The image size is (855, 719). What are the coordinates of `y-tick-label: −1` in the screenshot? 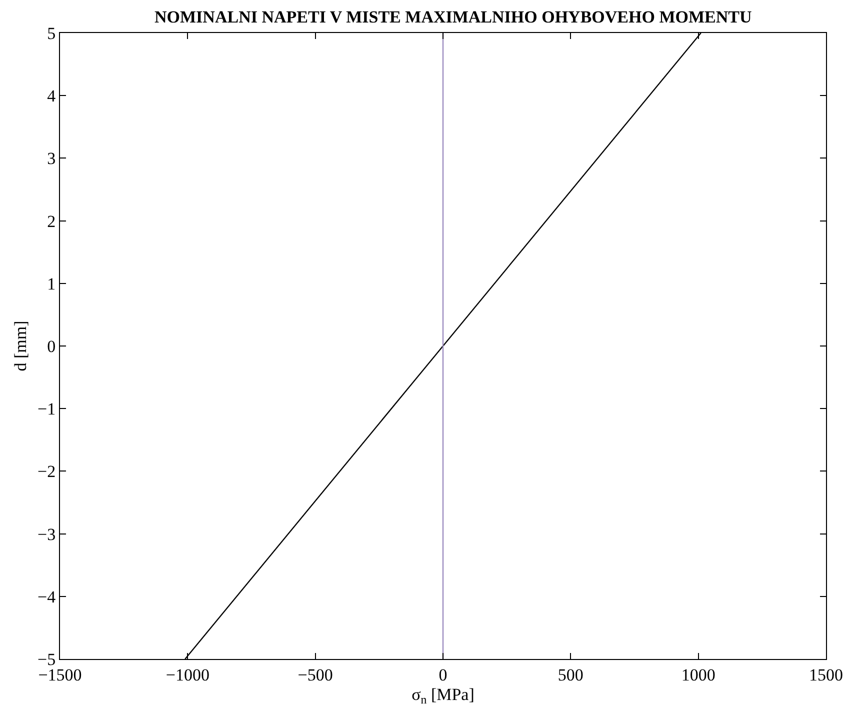 It's located at (47, 409).